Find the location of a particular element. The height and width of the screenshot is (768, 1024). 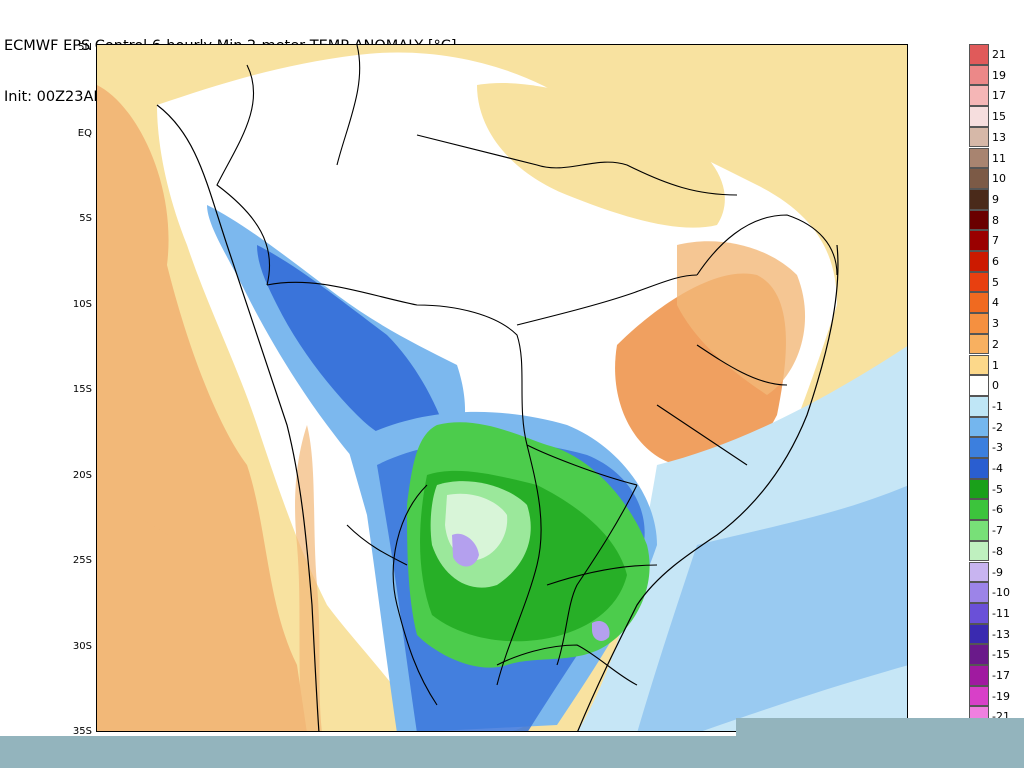

colorbar-tick-label: 0 is located at coordinates (995, 386).